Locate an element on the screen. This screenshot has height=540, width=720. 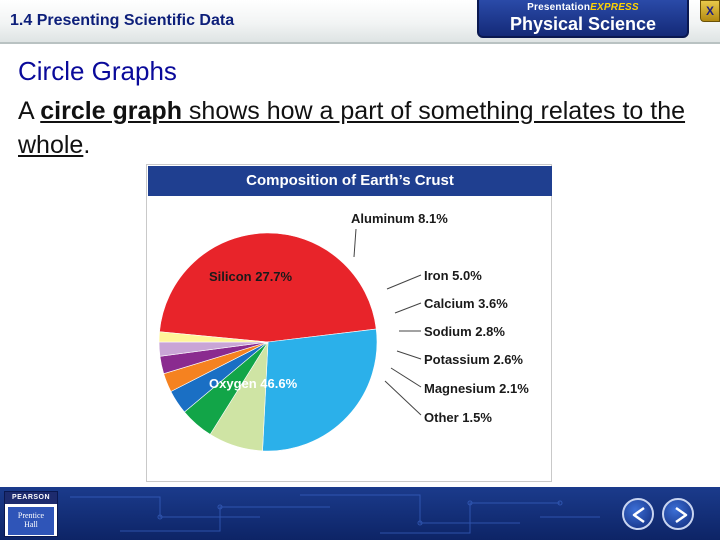
close-button: X is located at coordinates (710, 11).